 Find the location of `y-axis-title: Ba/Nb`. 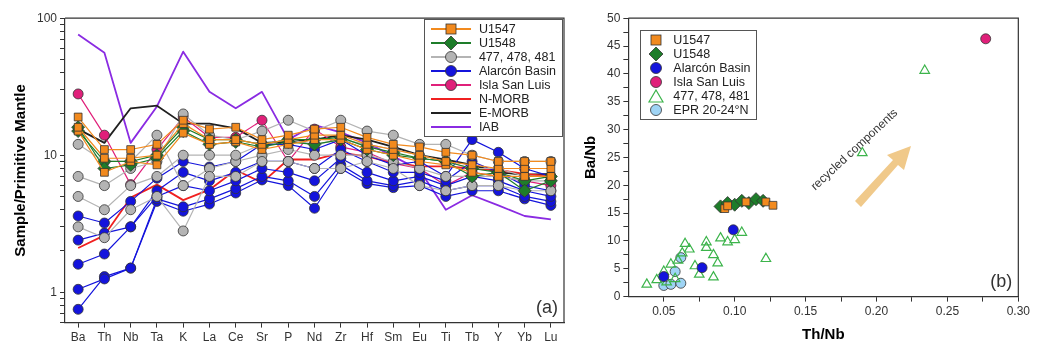

y-axis-title: Ba/Nb is located at coordinates (590, 157).